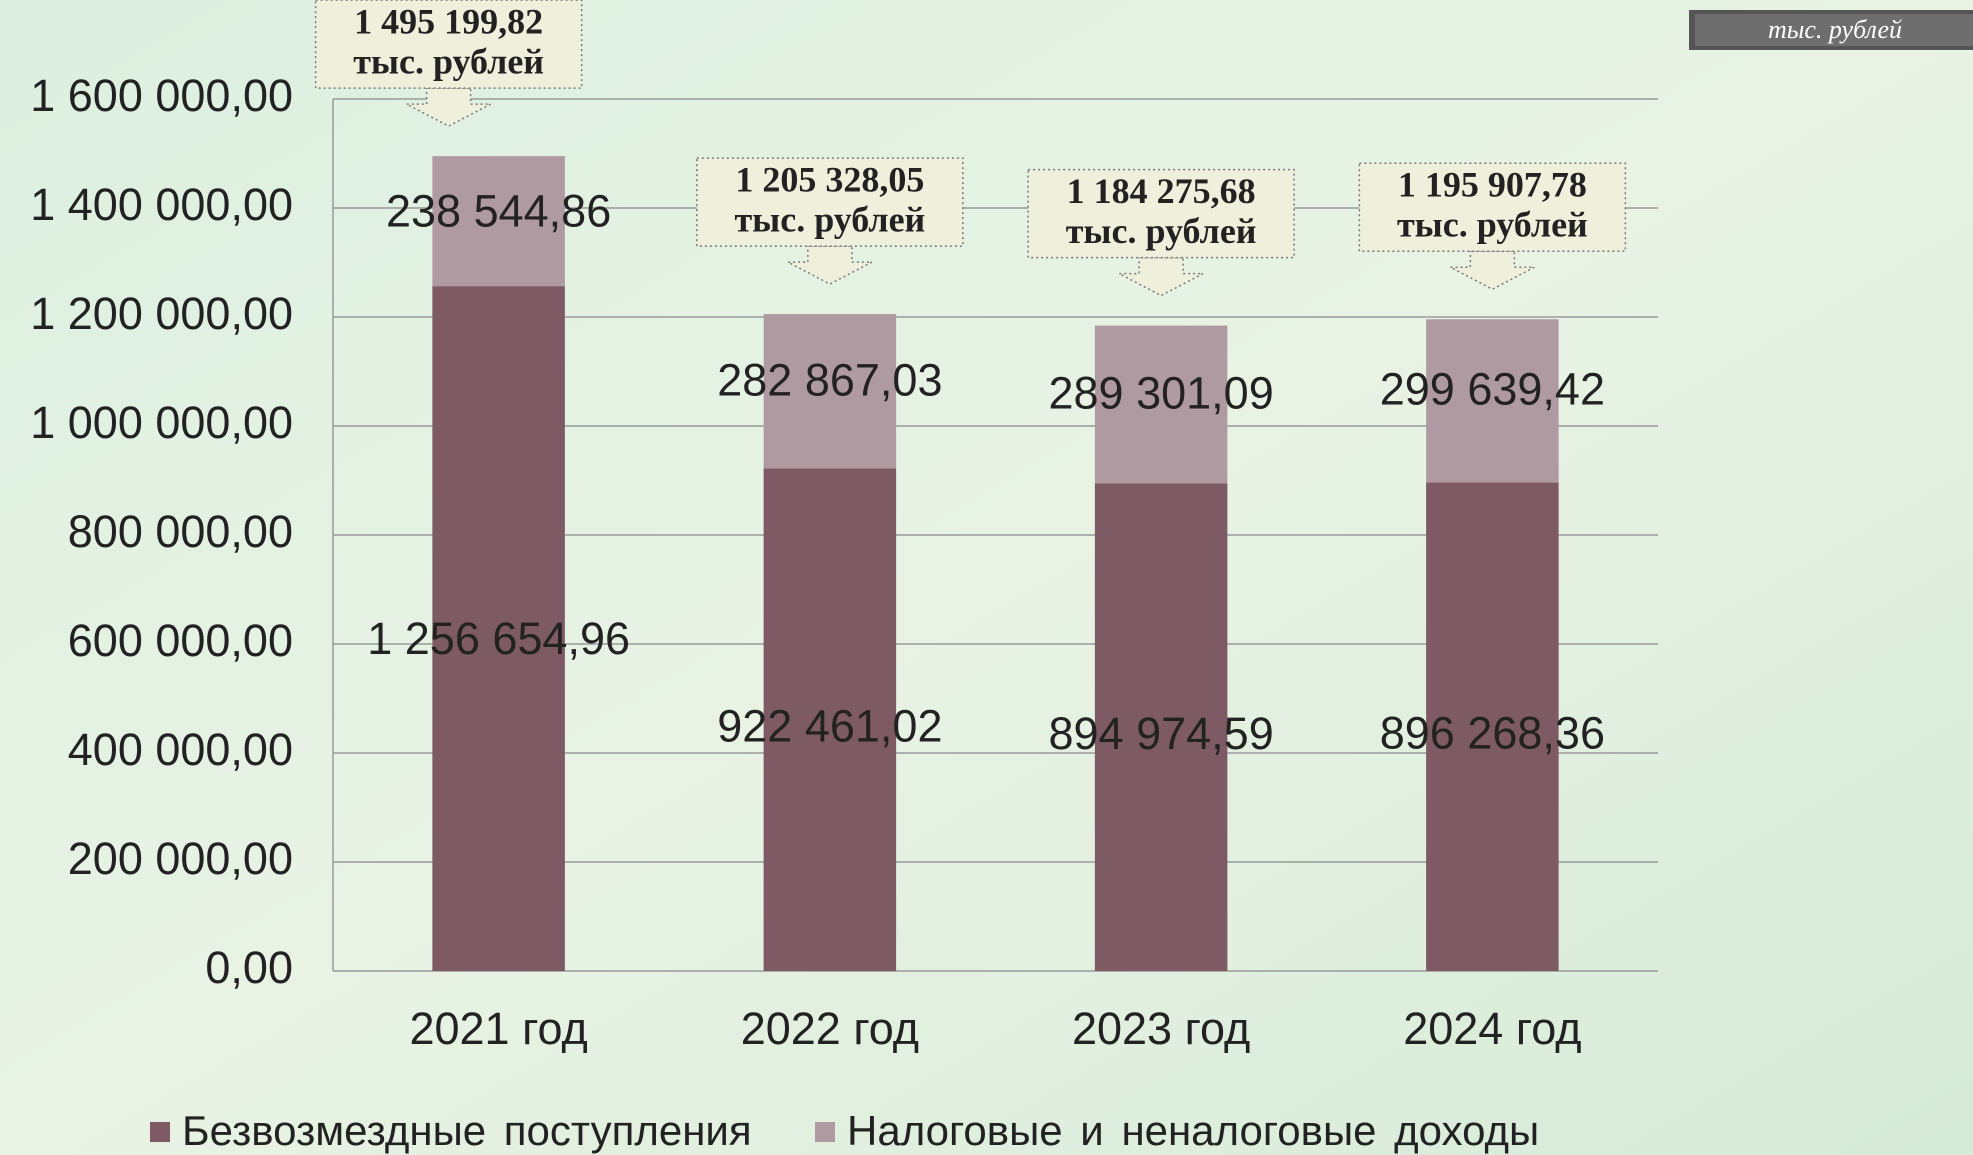  I want to click on unit-label: тыс. рублей, so click(1835, 29).